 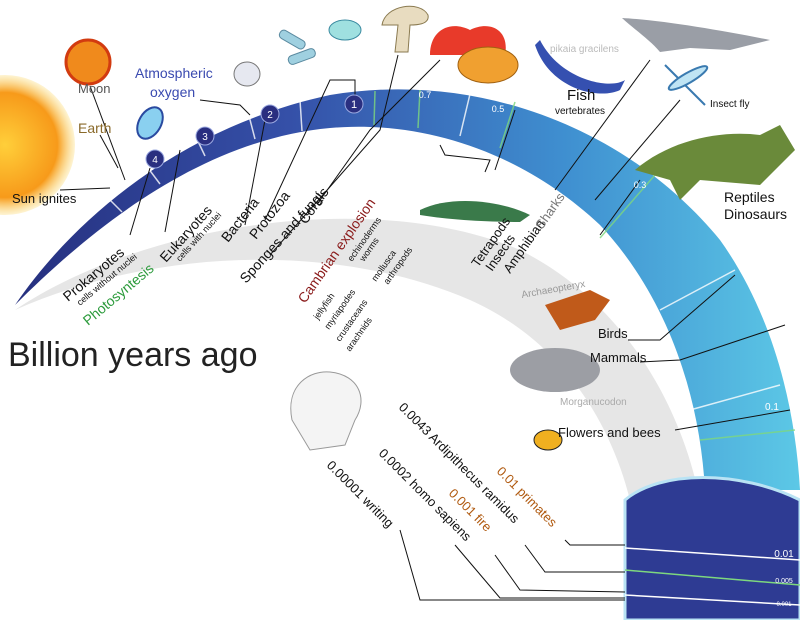 I want to click on fungi-icon, so click(x=405, y=29).